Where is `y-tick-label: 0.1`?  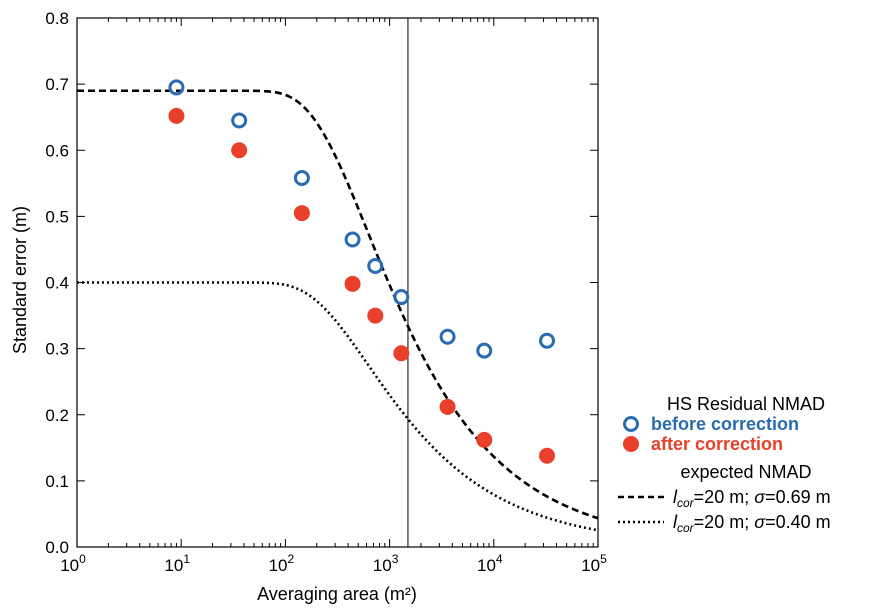 y-tick-label: 0.1 is located at coordinates (57, 481).